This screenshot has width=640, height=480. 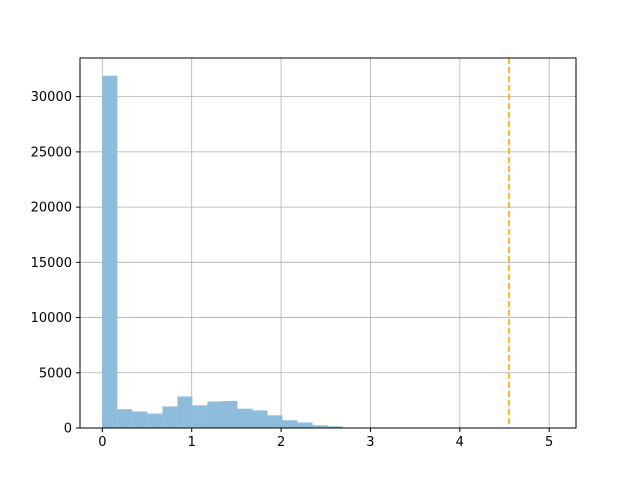 What do you see at coordinates (55, 373) in the screenshot?
I see `y-tick-label-1: 5000` at bounding box center [55, 373].